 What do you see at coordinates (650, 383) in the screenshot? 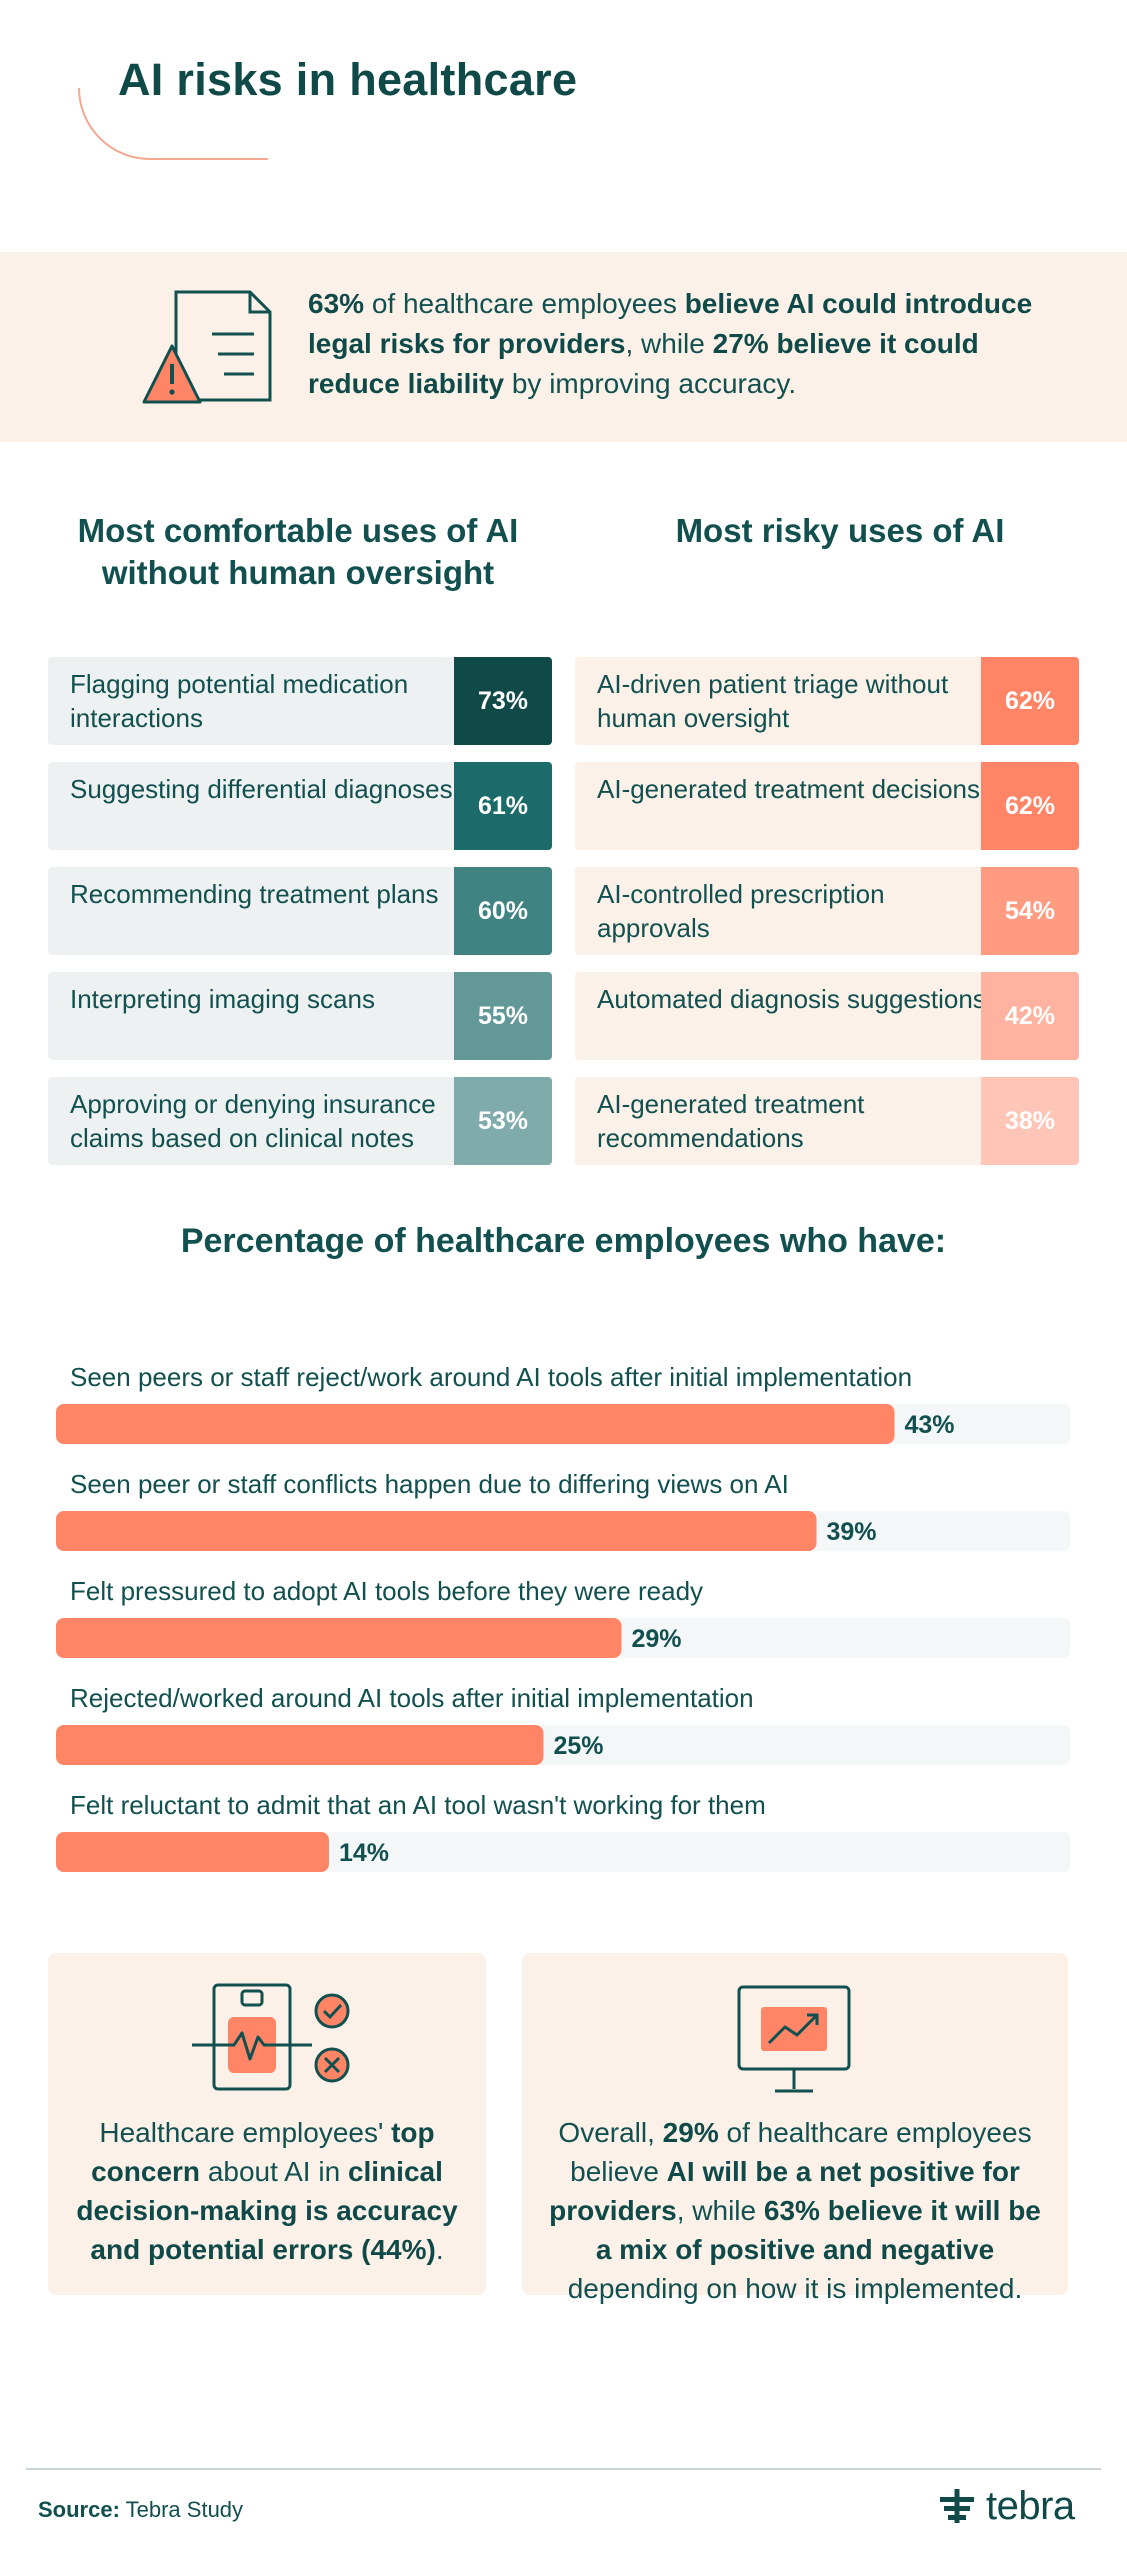
I see `banner-part-5: by improving accuracy.` at bounding box center [650, 383].